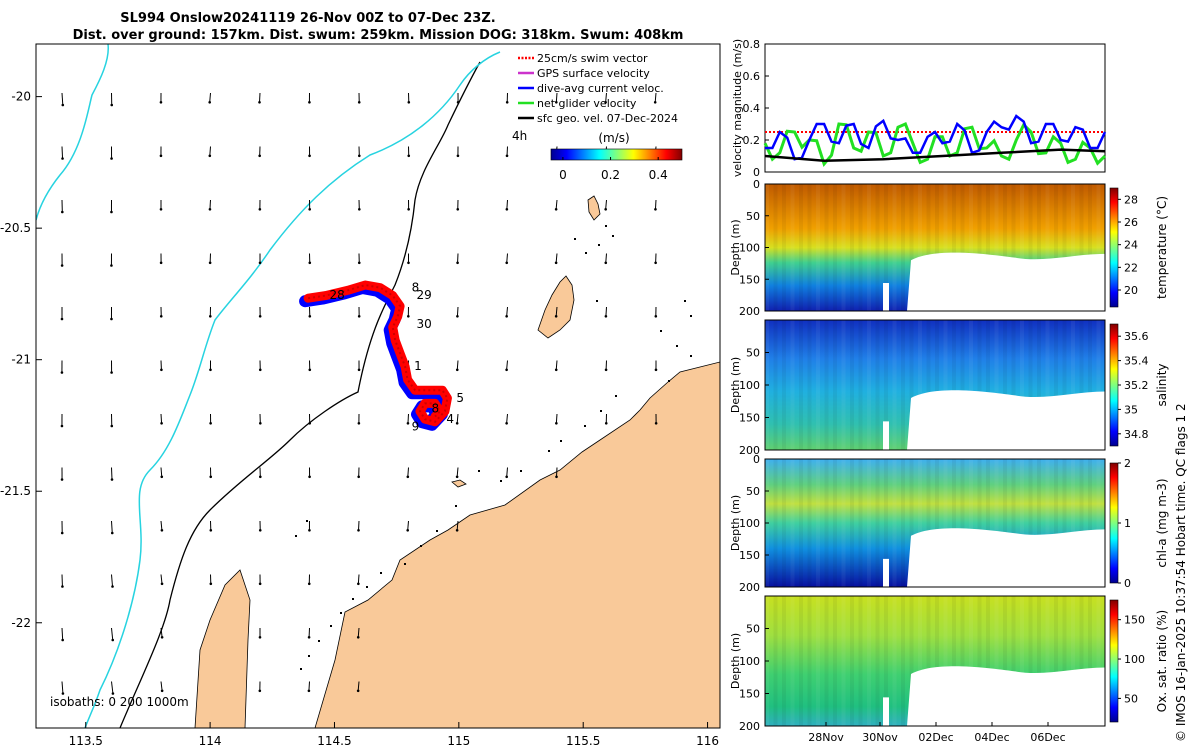 This screenshot has width=1200, height=754. I want to click on colorbar-tick-label: 0, so click(563, 175).